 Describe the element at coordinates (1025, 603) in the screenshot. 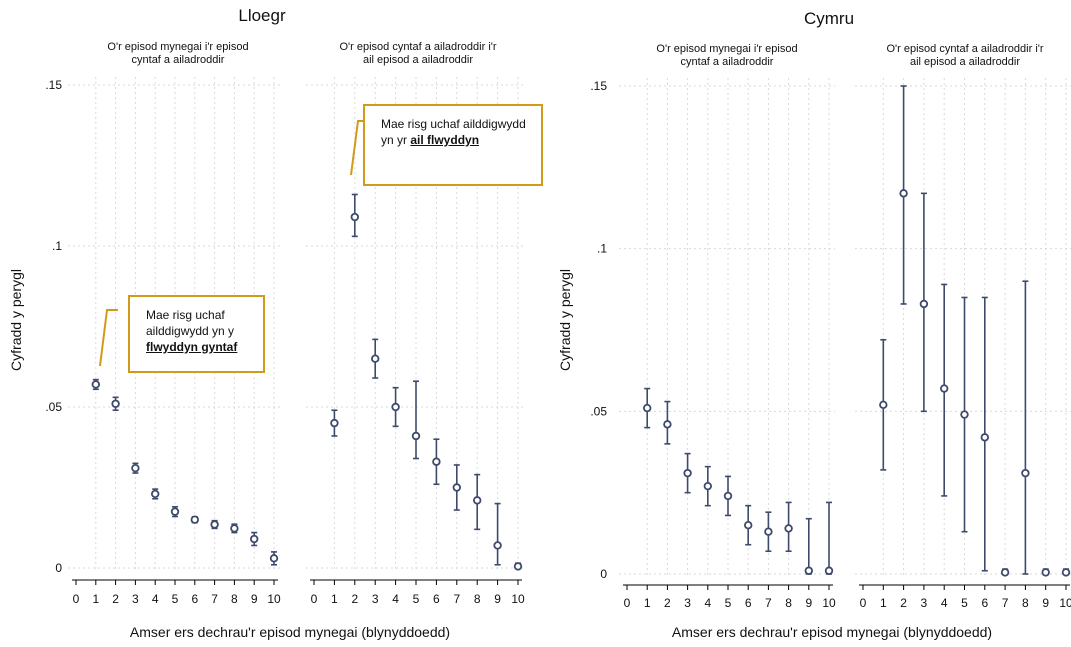

I see `chart-2-panel-2-x-tick-label: 8` at that location.